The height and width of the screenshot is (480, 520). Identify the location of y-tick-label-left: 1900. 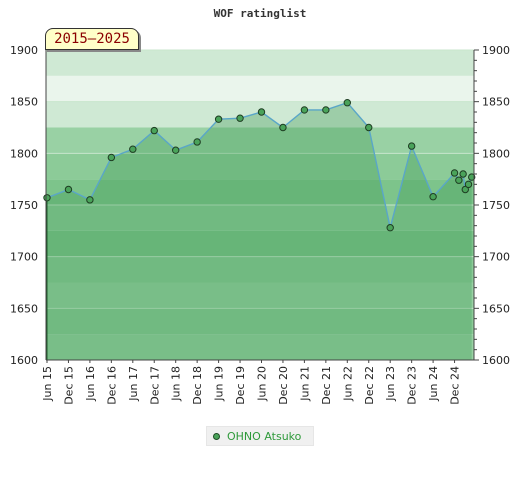
(24, 50).